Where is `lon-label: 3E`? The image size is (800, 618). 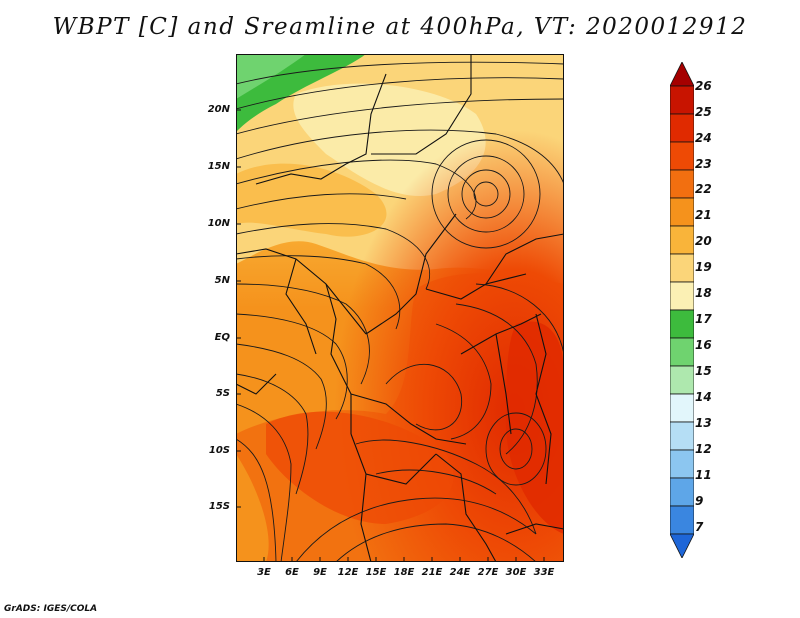
lon-label: 3E is located at coordinates (264, 572).